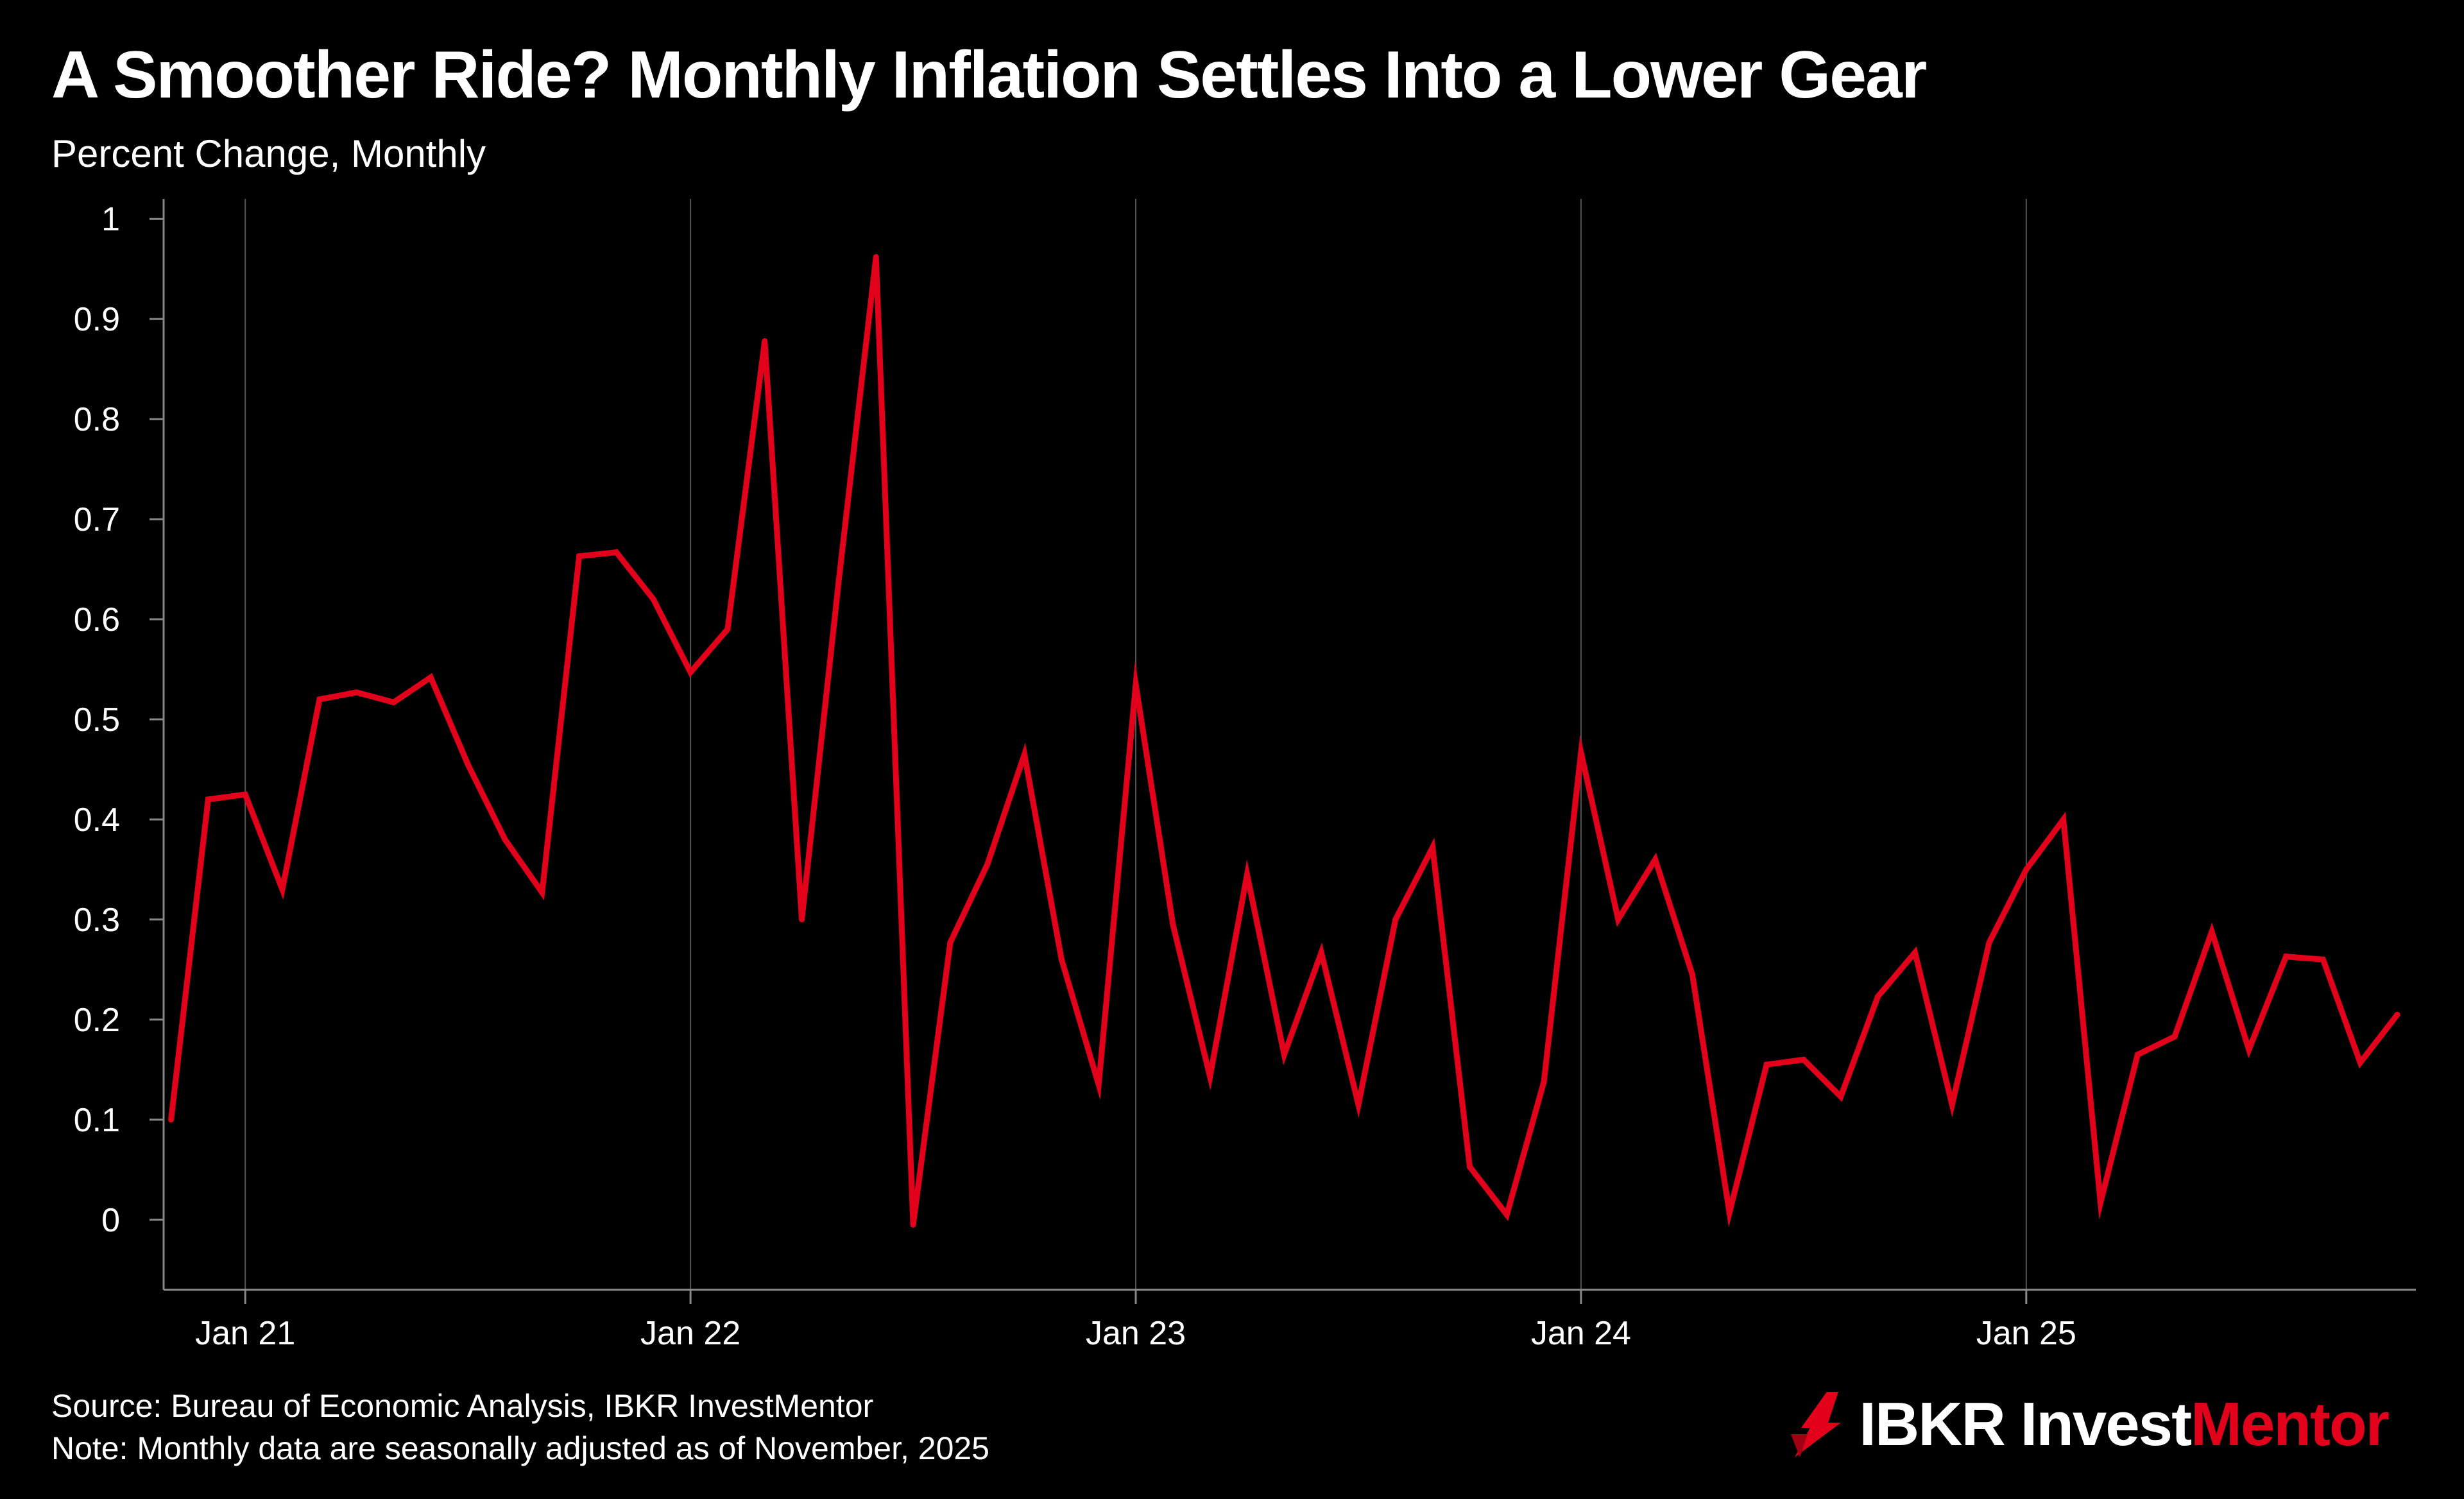 The height and width of the screenshot is (1499, 2464). I want to click on y-tick-label: 0.3, so click(97, 920).